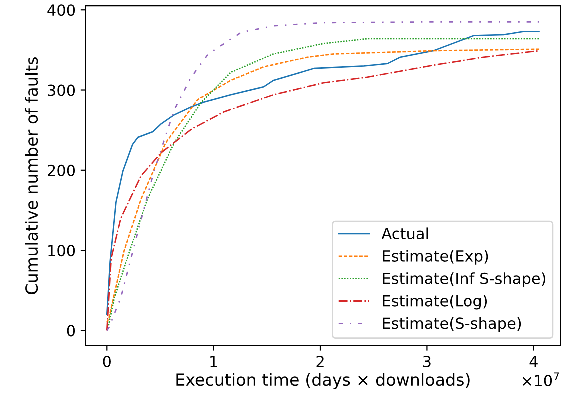 The height and width of the screenshot is (407, 572). I want to click on x-tick-label: 3, so click(427, 362).